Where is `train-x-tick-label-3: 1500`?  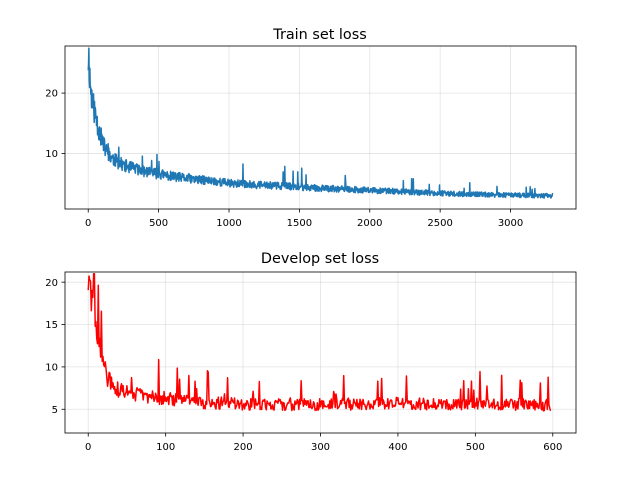
train-x-tick-label-3: 1500 is located at coordinates (299, 223).